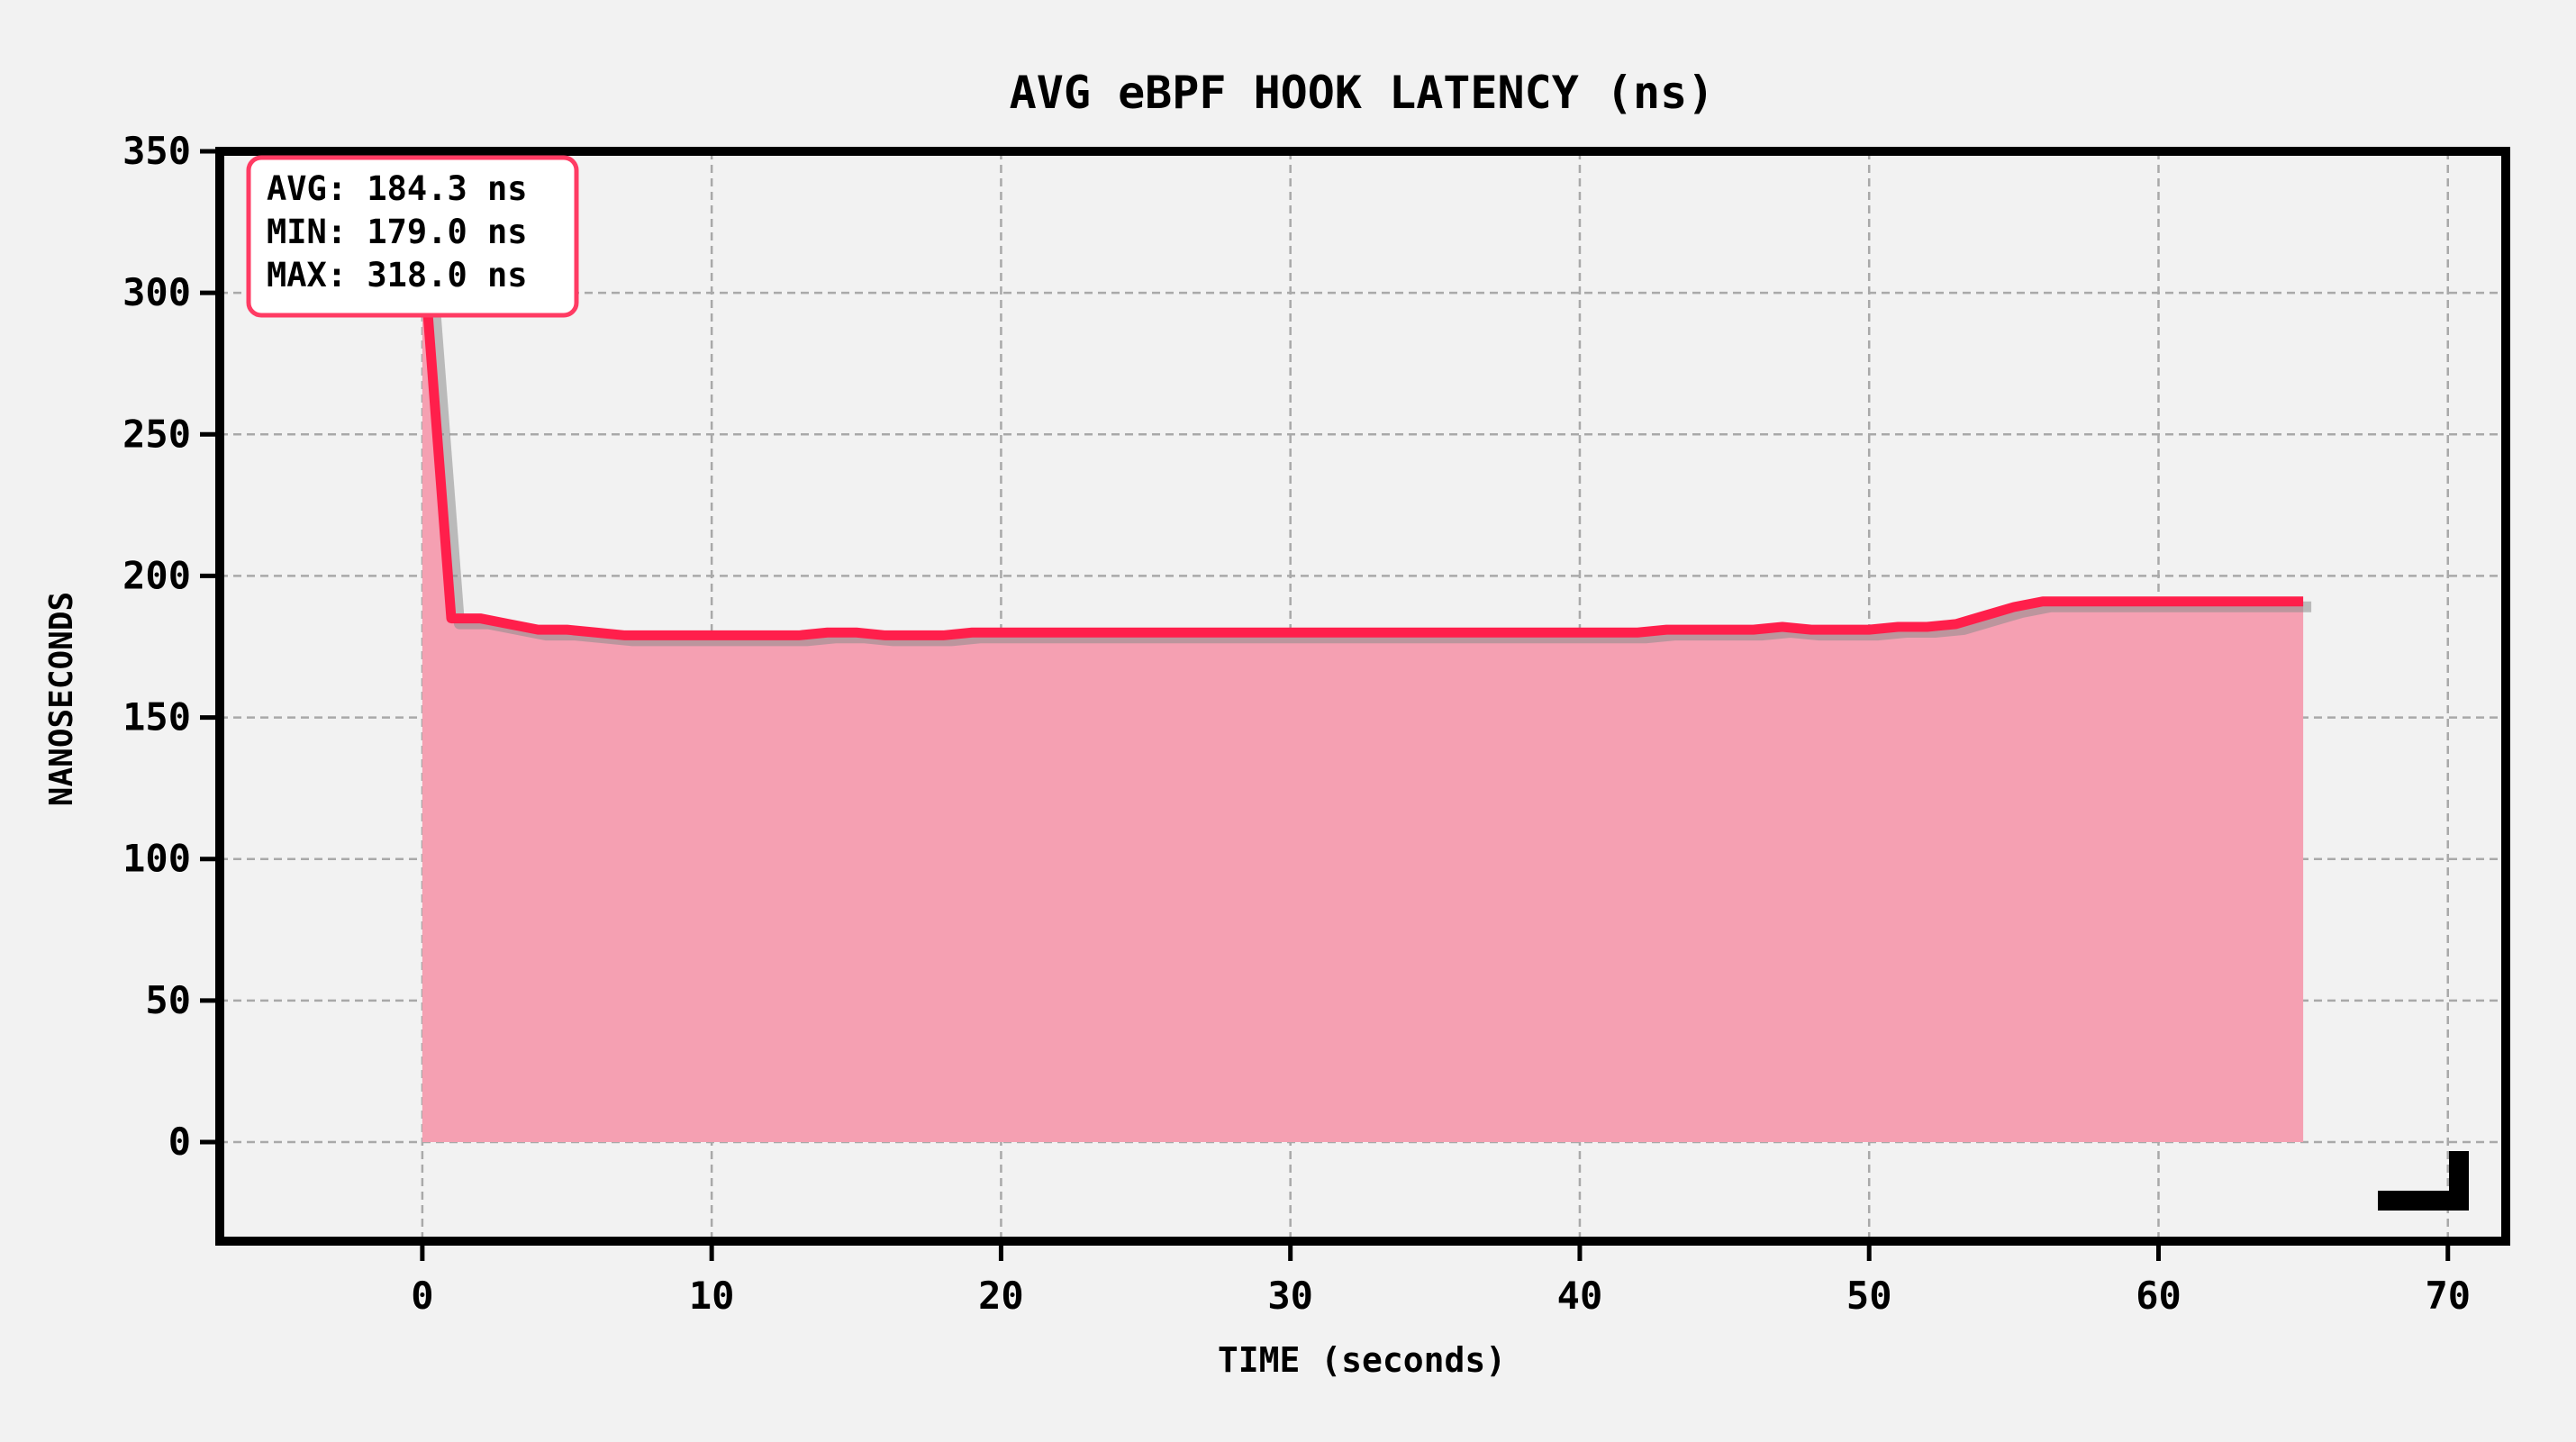  I want to click on x-axis-label: TIME (seconds), so click(1362, 1360).